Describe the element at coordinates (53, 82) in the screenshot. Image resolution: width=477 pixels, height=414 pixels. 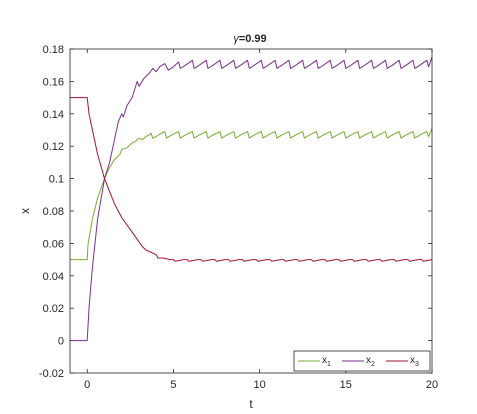
I see `y-tick-label: 0.16` at that location.